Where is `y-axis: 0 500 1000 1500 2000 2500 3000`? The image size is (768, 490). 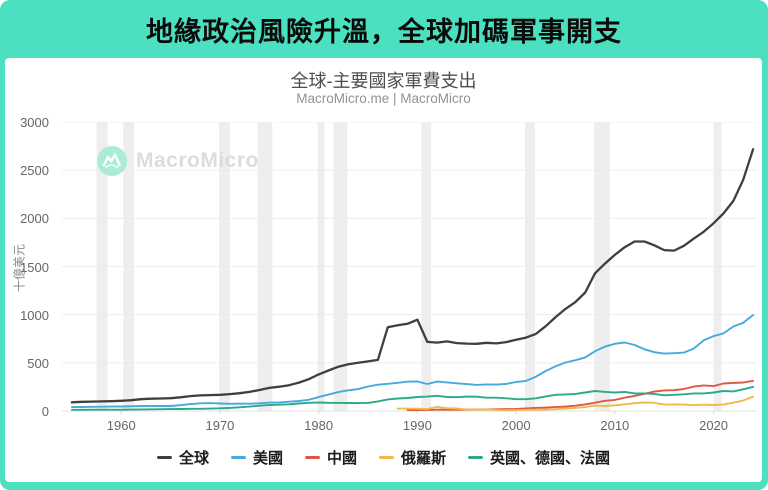
y-axis: 0 500 1000 1500 2000 2500 3000 is located at coordinates (30, 267).